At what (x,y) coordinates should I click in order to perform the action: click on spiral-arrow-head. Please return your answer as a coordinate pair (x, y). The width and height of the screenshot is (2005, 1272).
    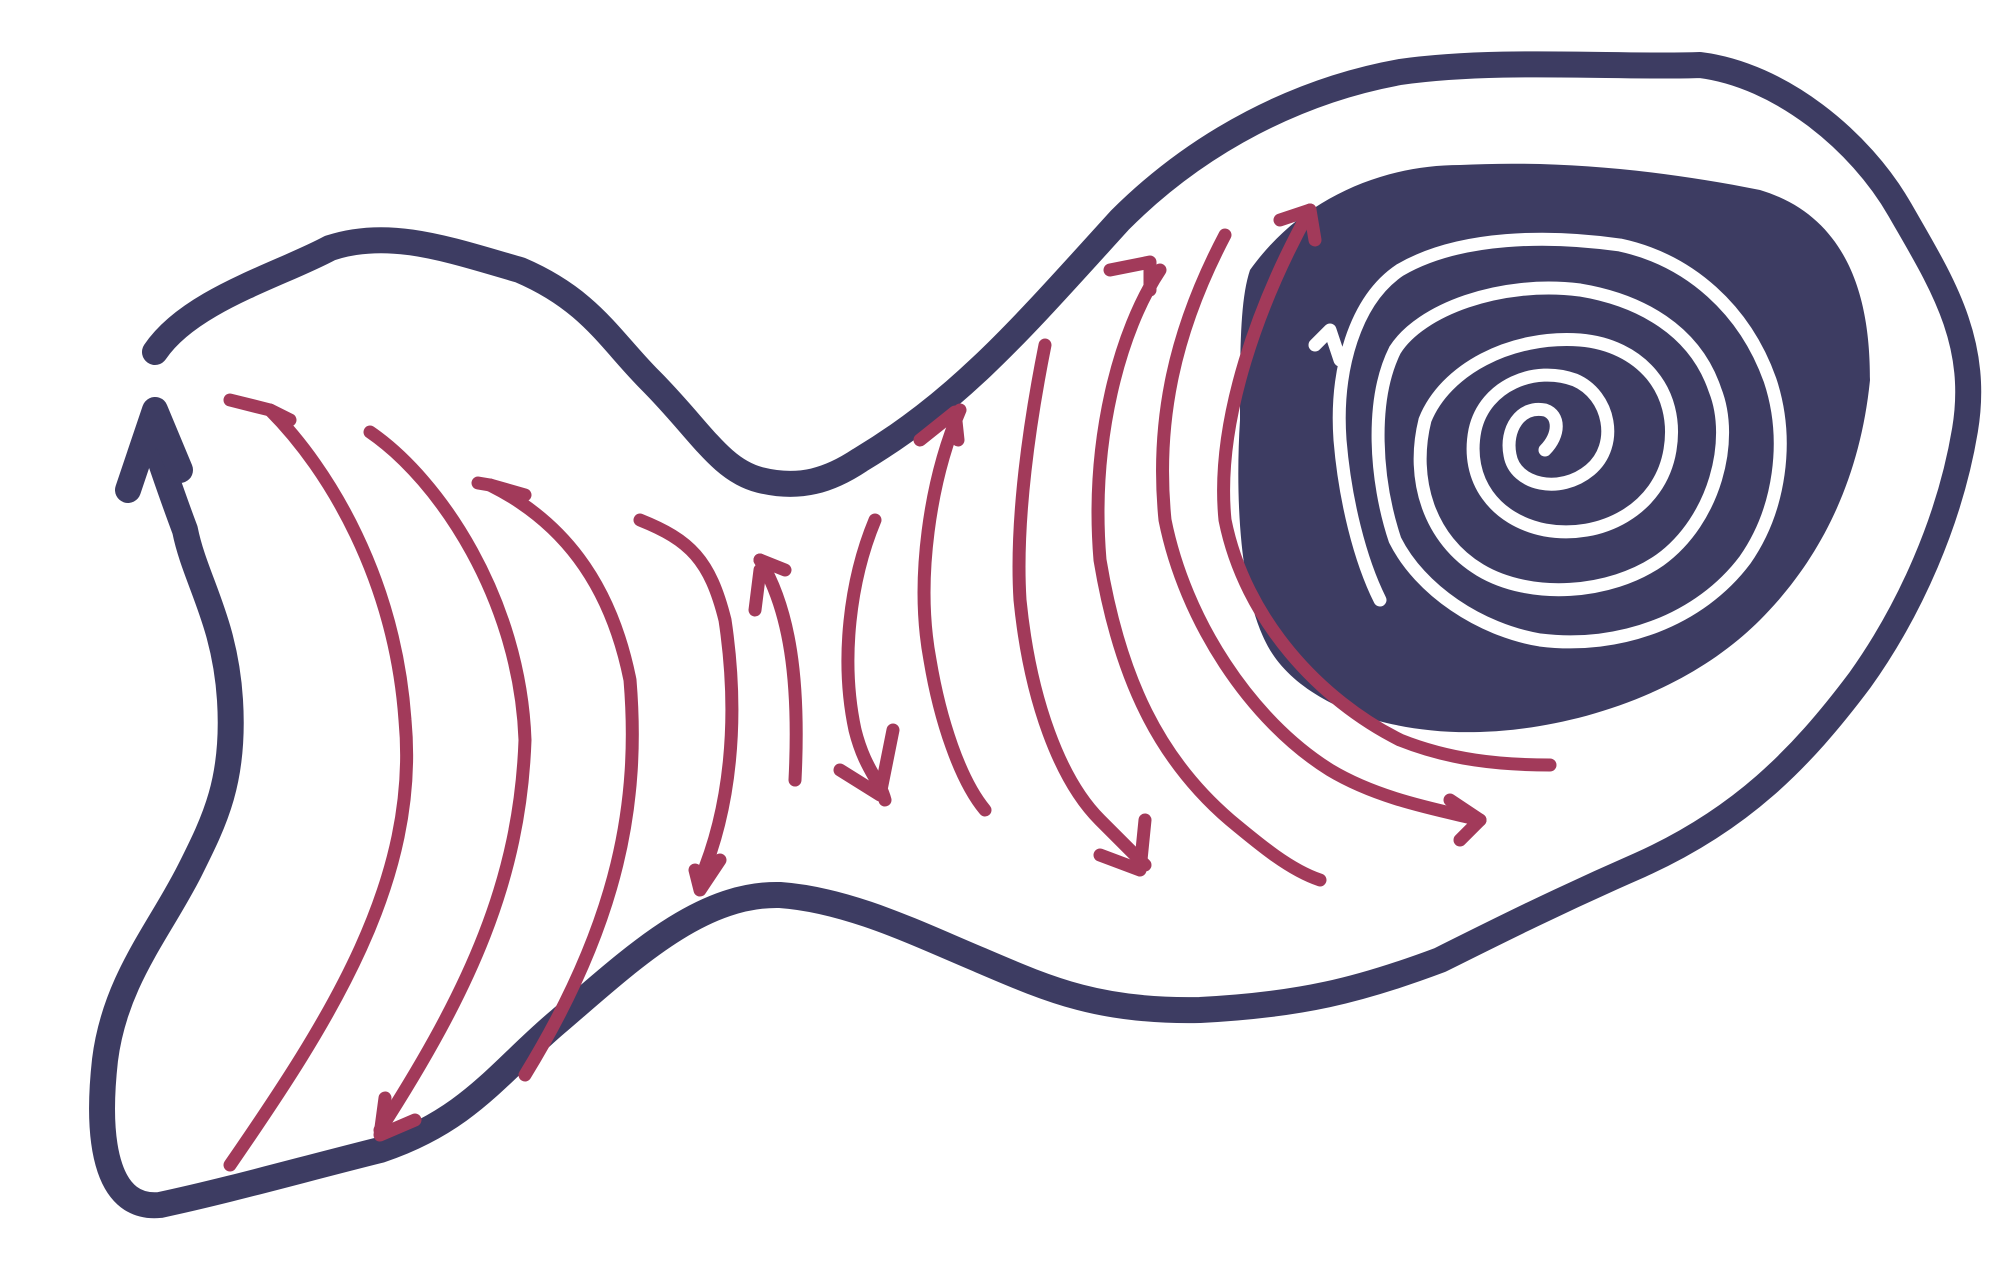
    Looking at the image, I should click on (1327, 345).